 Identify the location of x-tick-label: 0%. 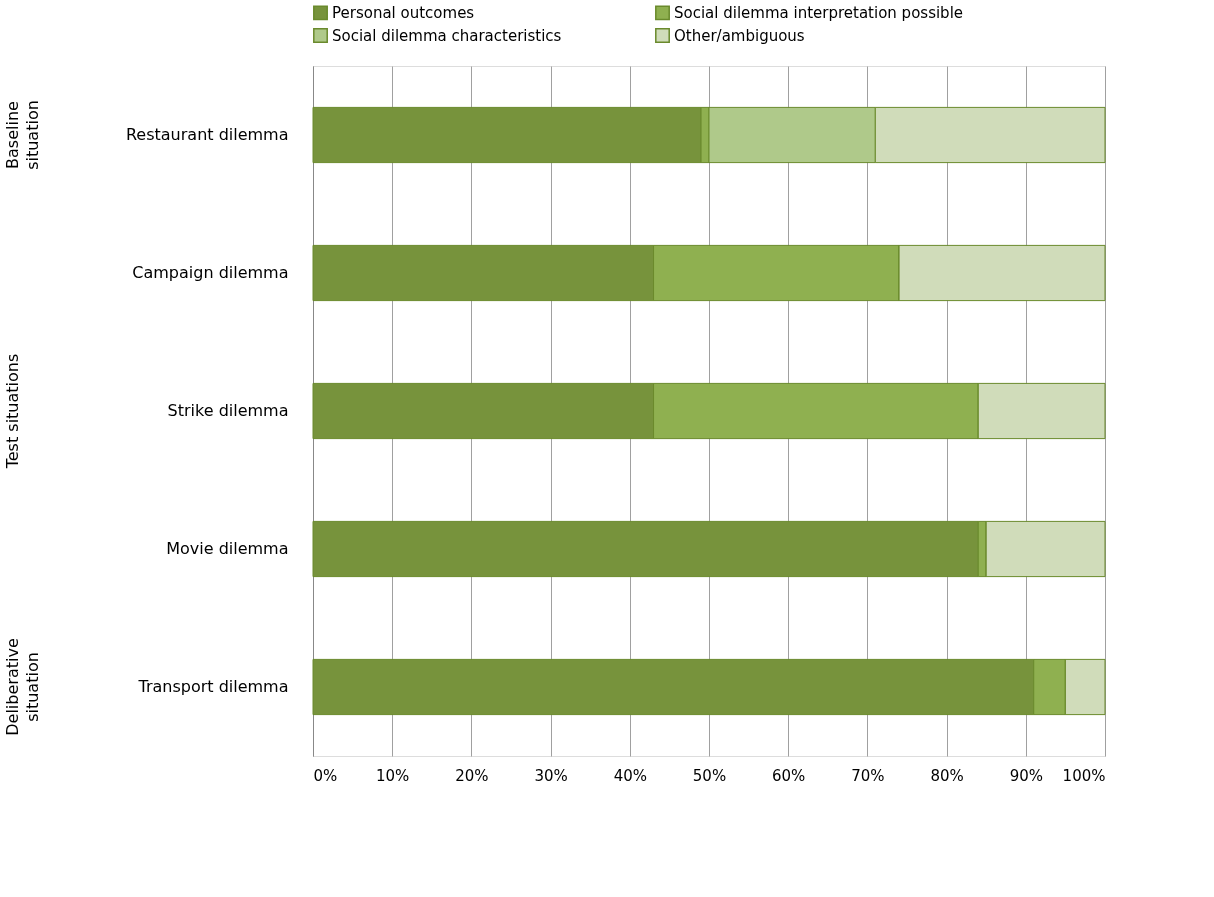
(325, 775).